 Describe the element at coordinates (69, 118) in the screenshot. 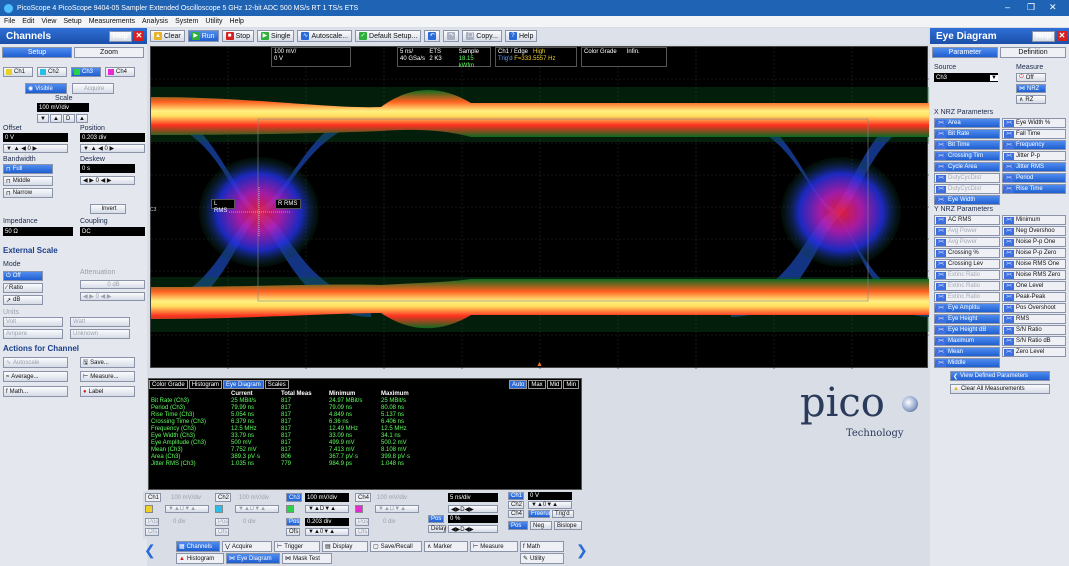

I see `scale-set-icon: D` at that location.